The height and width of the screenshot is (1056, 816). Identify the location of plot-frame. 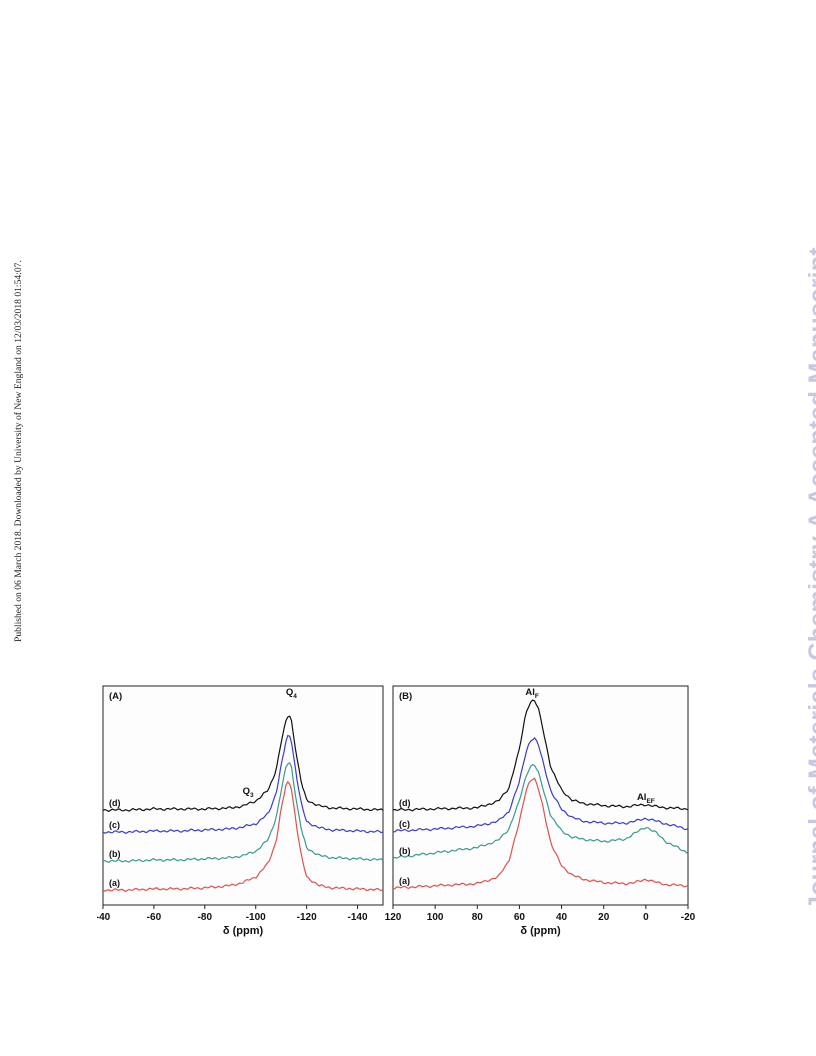
(243, 795).